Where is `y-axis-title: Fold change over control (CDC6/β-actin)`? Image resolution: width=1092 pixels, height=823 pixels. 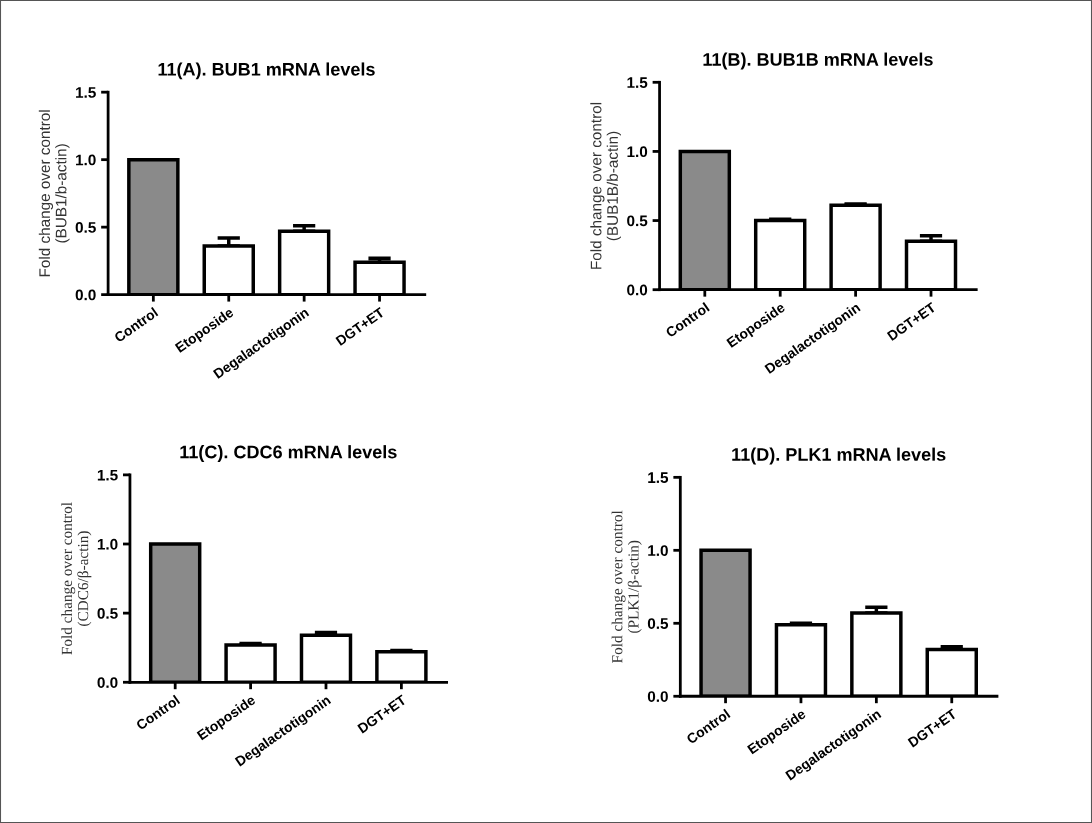
y-axis-title: Fold change over control (CDC6/β-actin) is located at coordinates (76, 578).